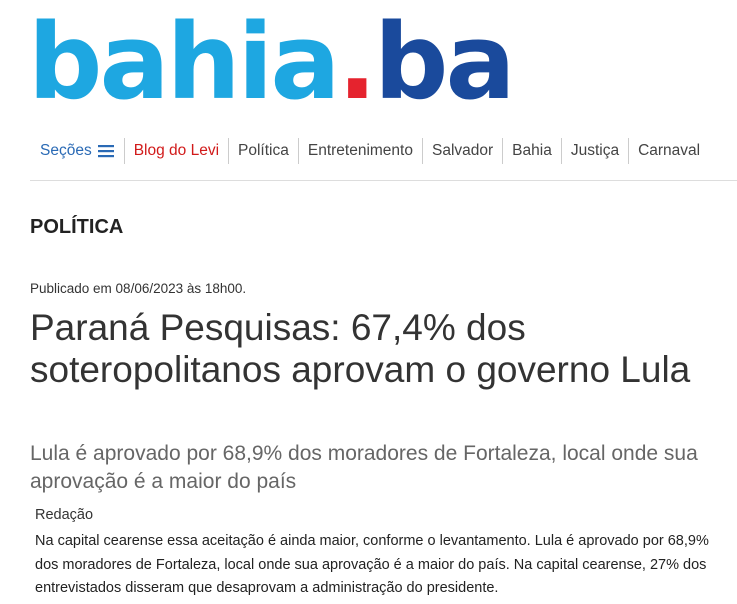 The image size is (737, 604). Describe the element at coordinates (105, 151) in the screenshot. I see `menu-icon` at that location.